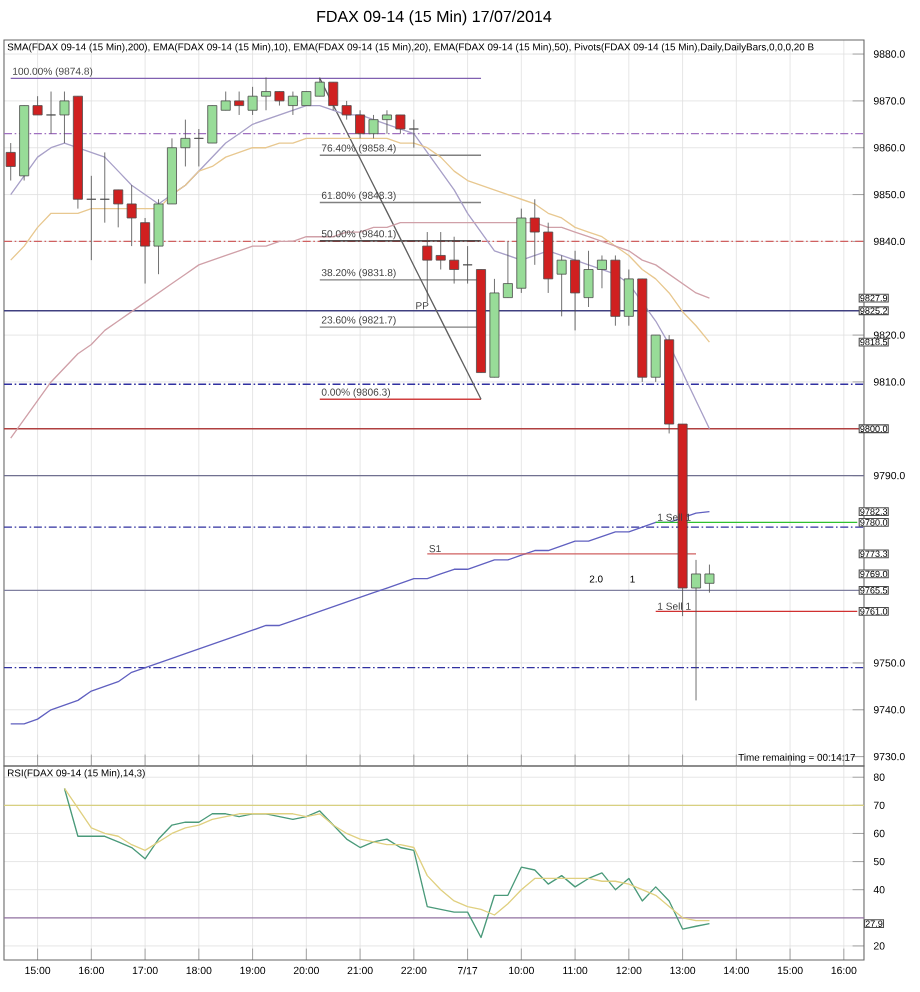  What do you see at coordinates (434, 18) in the screenshot?
I see `chart-title: FDAX 09-14 (15 Min) 17/07/2014` at bounding box center [434, 18].